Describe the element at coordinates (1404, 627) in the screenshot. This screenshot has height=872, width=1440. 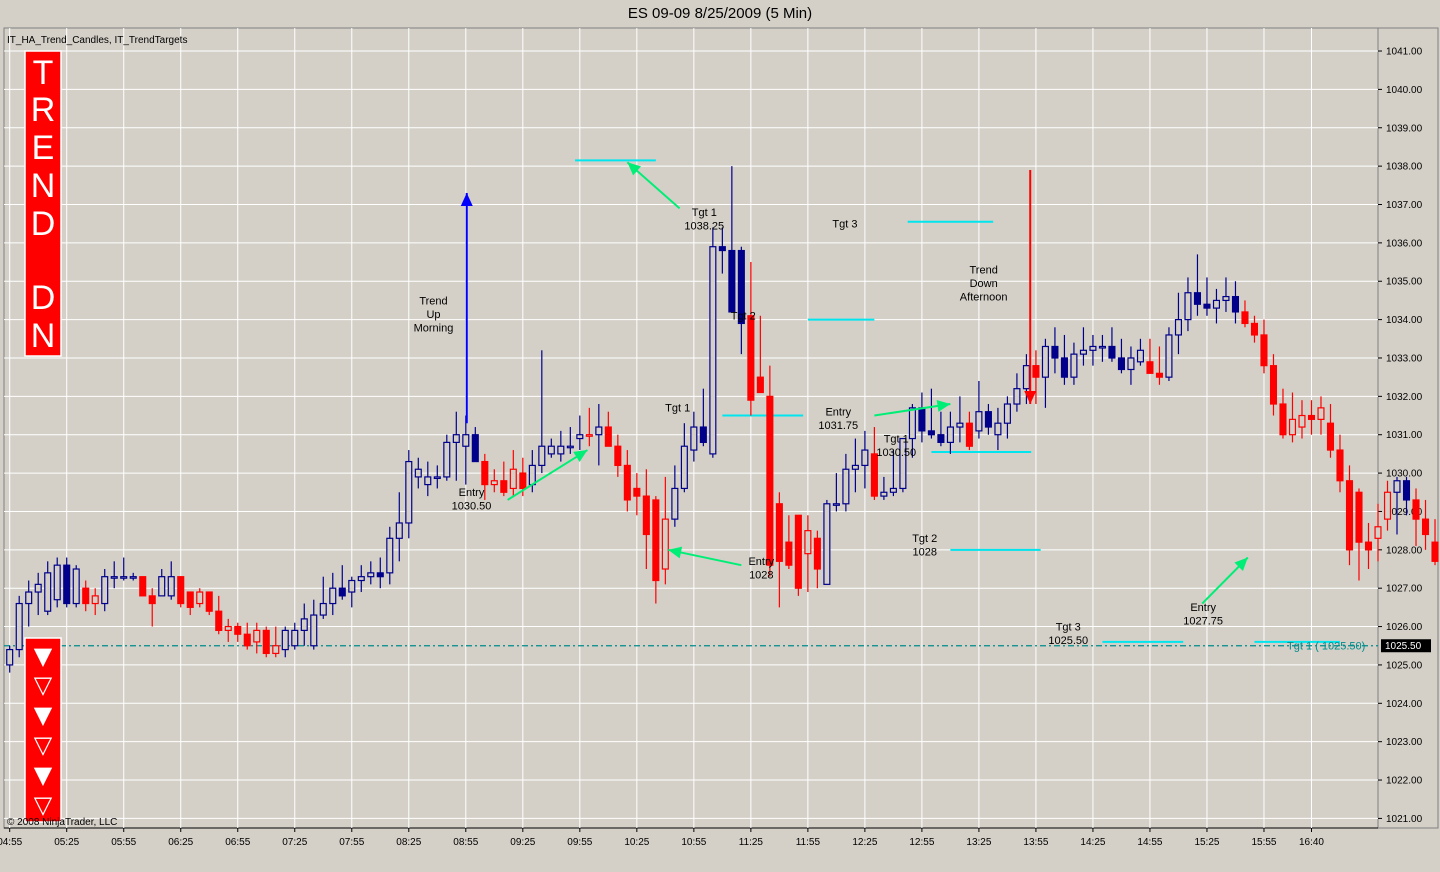
I see `price-tick-label: 1026.00` at that location.